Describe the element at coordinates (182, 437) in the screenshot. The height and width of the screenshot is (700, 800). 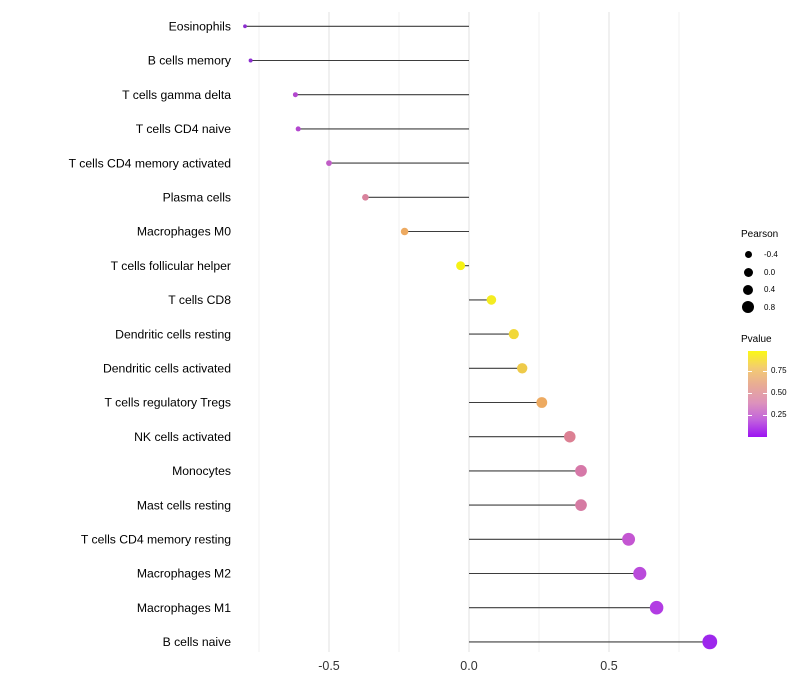
I see `category-label: NK cells activated` at that location.